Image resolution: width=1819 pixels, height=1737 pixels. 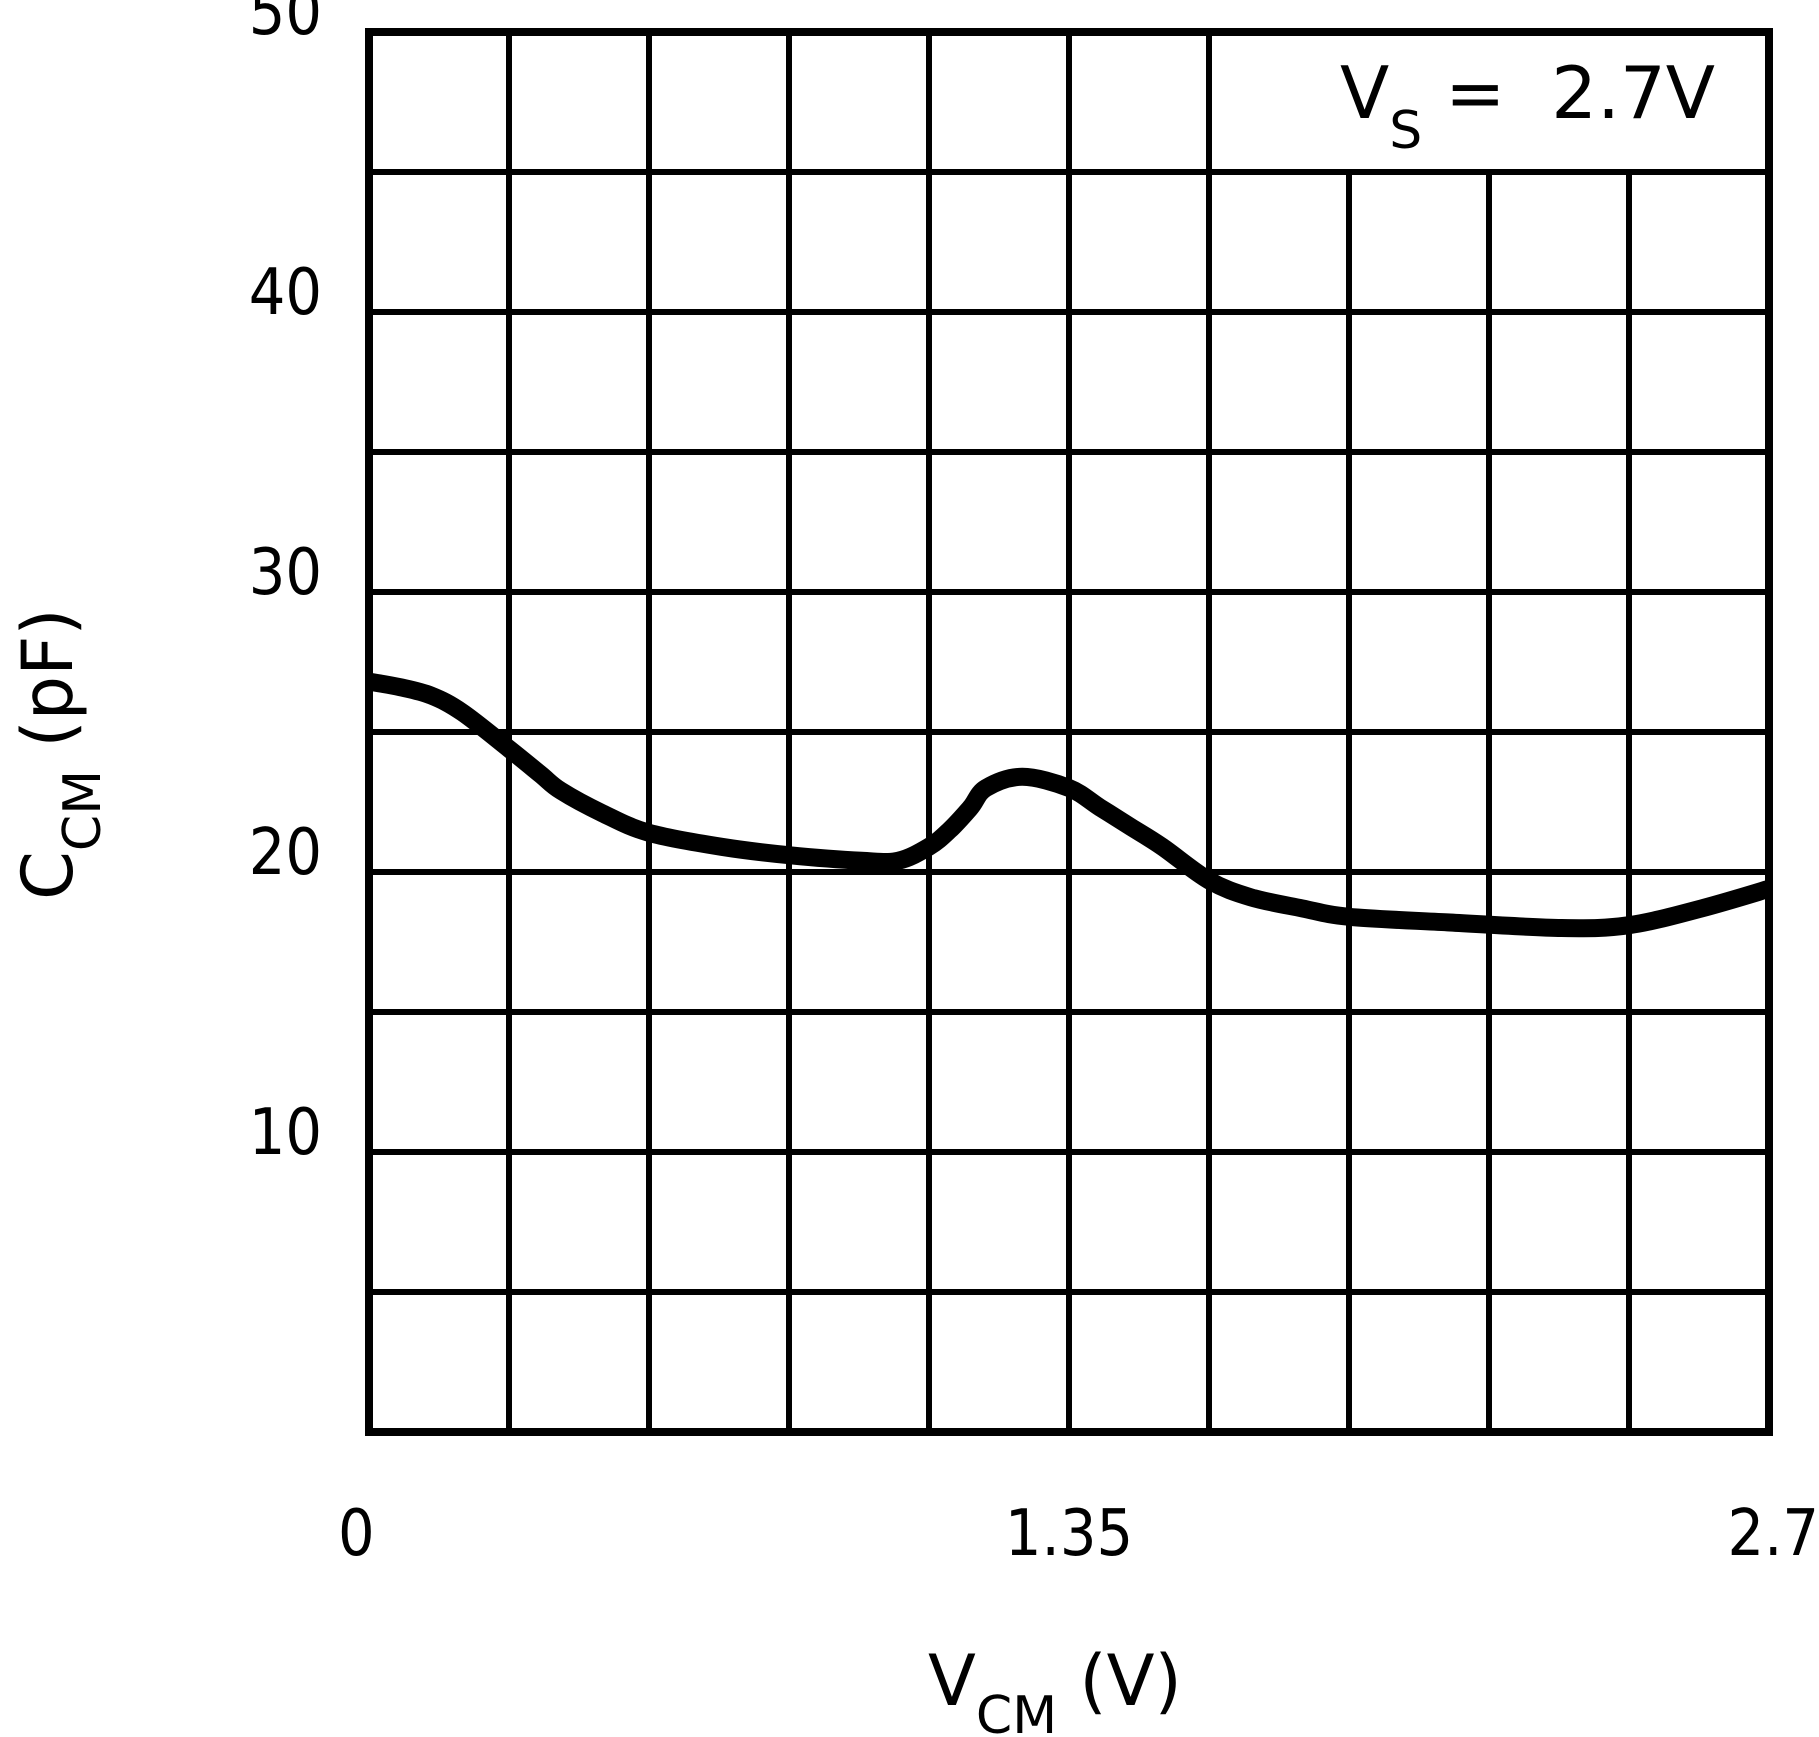 What do you see at coordinates (1119, 1681) in the screenshot?
I see `x-axis-title-unit: (V)` at bounding box center [1119, 1681].